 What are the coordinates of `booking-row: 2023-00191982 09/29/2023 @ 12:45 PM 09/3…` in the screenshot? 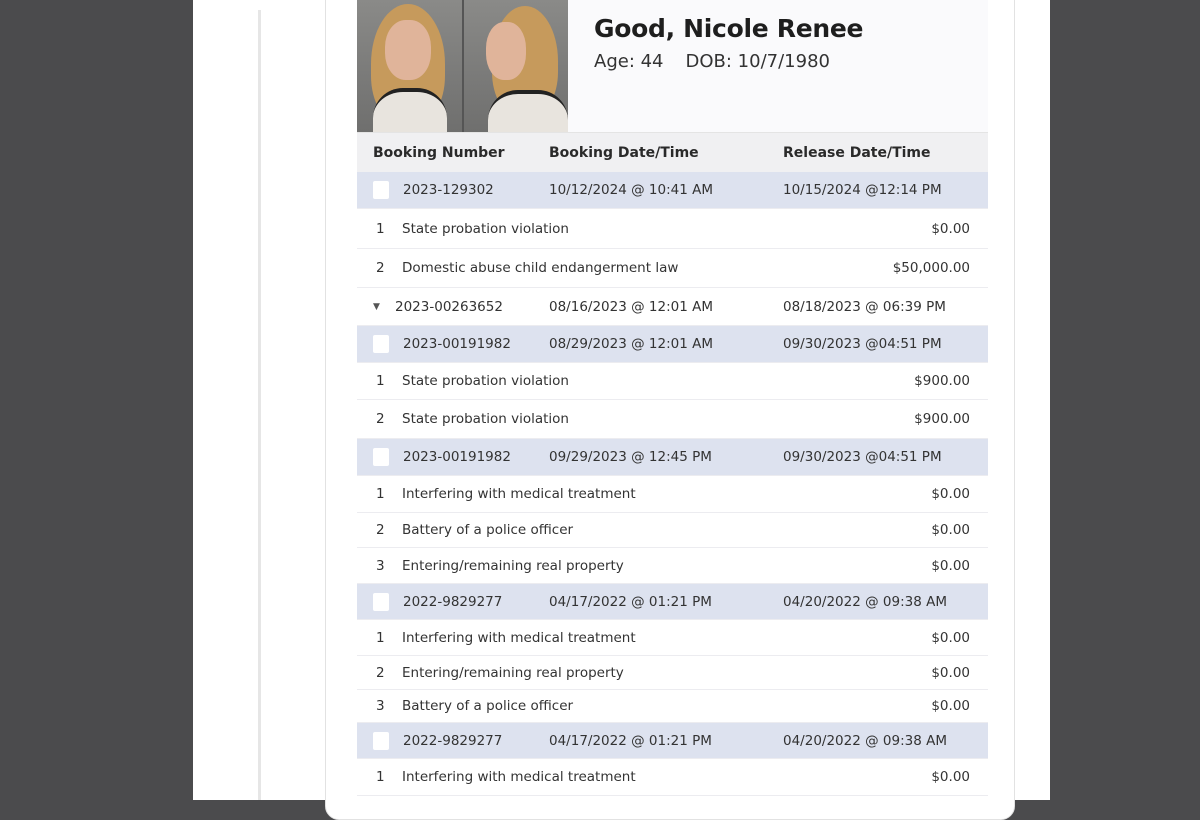 It's located at (672, 457).